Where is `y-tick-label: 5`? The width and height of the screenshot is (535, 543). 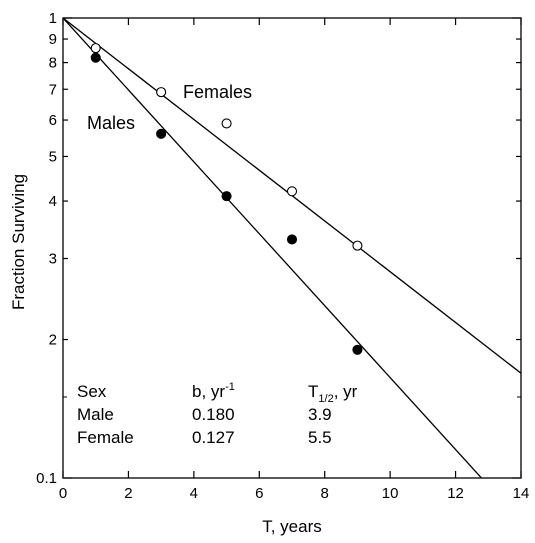 y-tick-label: 5 is located at coordinates (53, 156).